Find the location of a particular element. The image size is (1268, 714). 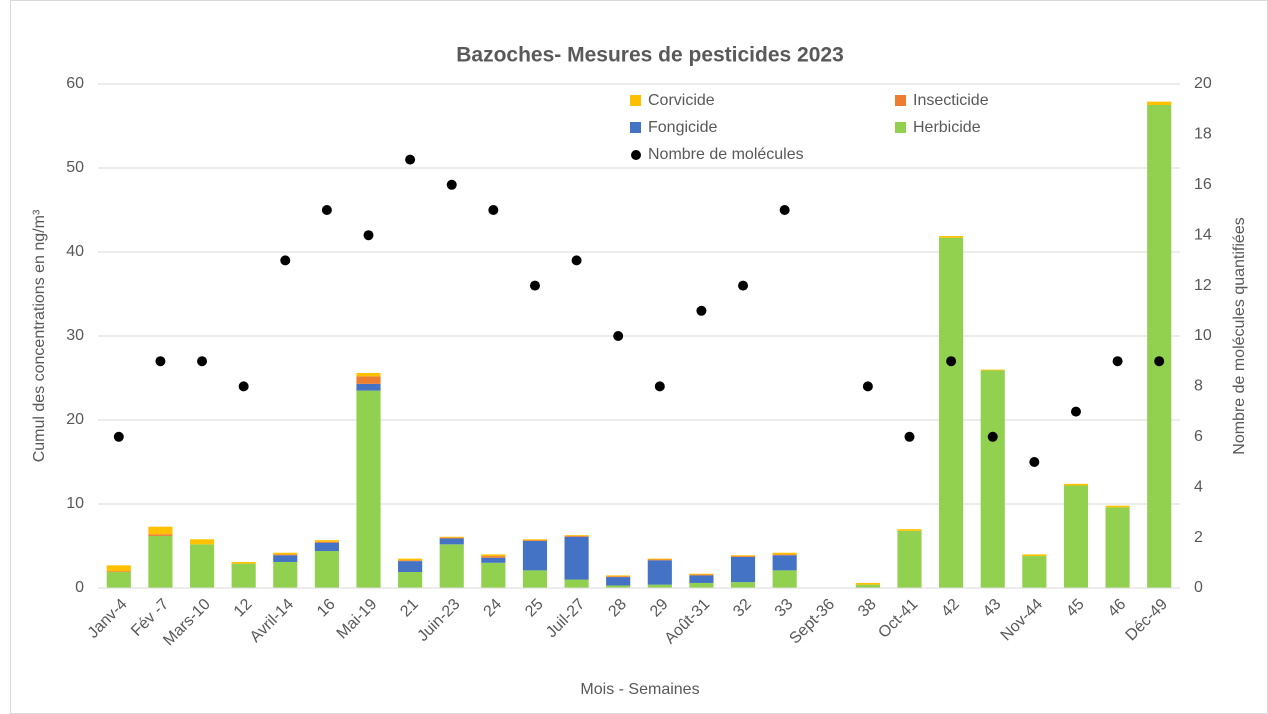

legend-label: Nombre de molécules is located at coordinates (726, 154).